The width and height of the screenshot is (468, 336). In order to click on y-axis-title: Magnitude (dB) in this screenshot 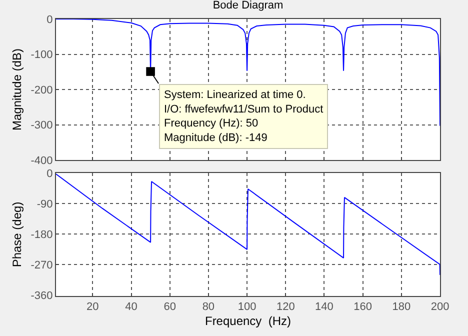, I will do `click(17, 89)`.